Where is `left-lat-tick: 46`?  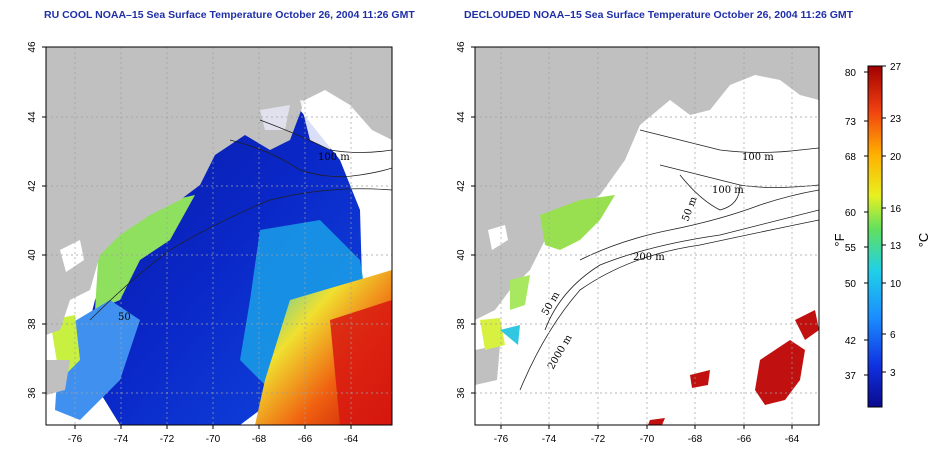
left-lat-tick: 46 is located at coordinates (32, 47).